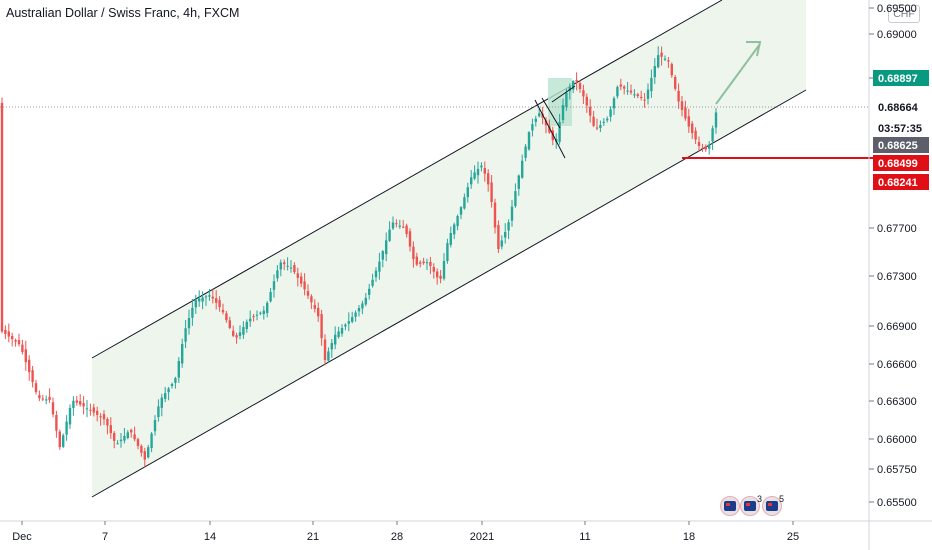 The height and width of the screenshot is (550, 932). I want to click on y-tick-label: 0.67700, so click(897, 229).